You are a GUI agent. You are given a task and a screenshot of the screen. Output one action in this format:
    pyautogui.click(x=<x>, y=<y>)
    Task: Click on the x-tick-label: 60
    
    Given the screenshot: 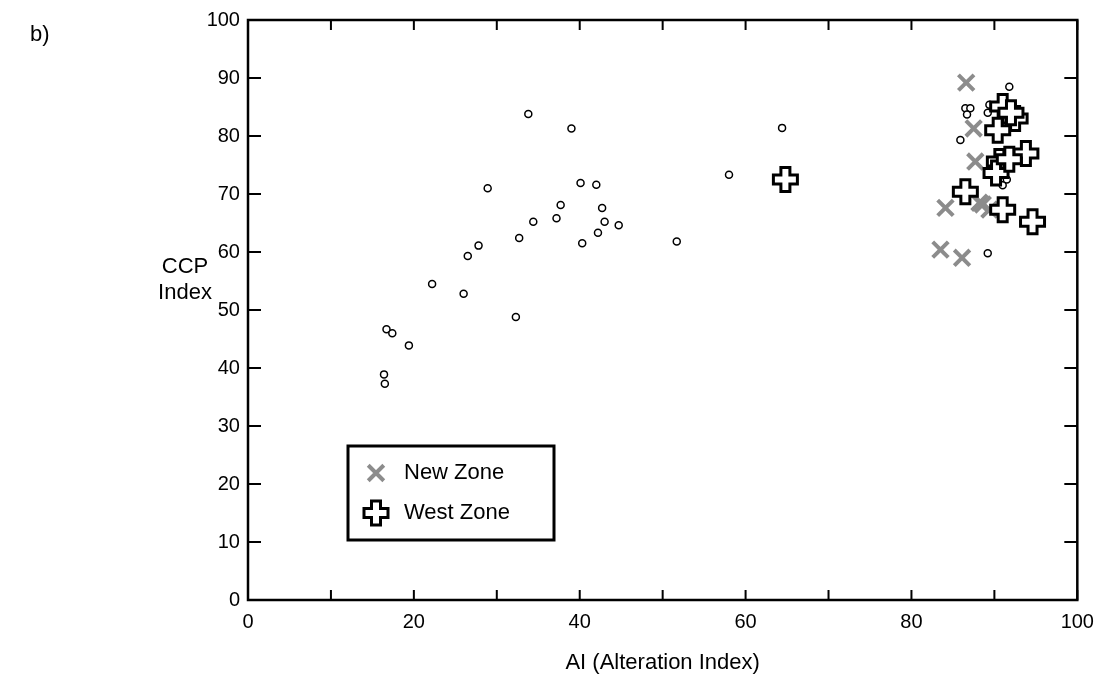 What is the action you would take?
    pyautogui.click(x=745, y=620)
    